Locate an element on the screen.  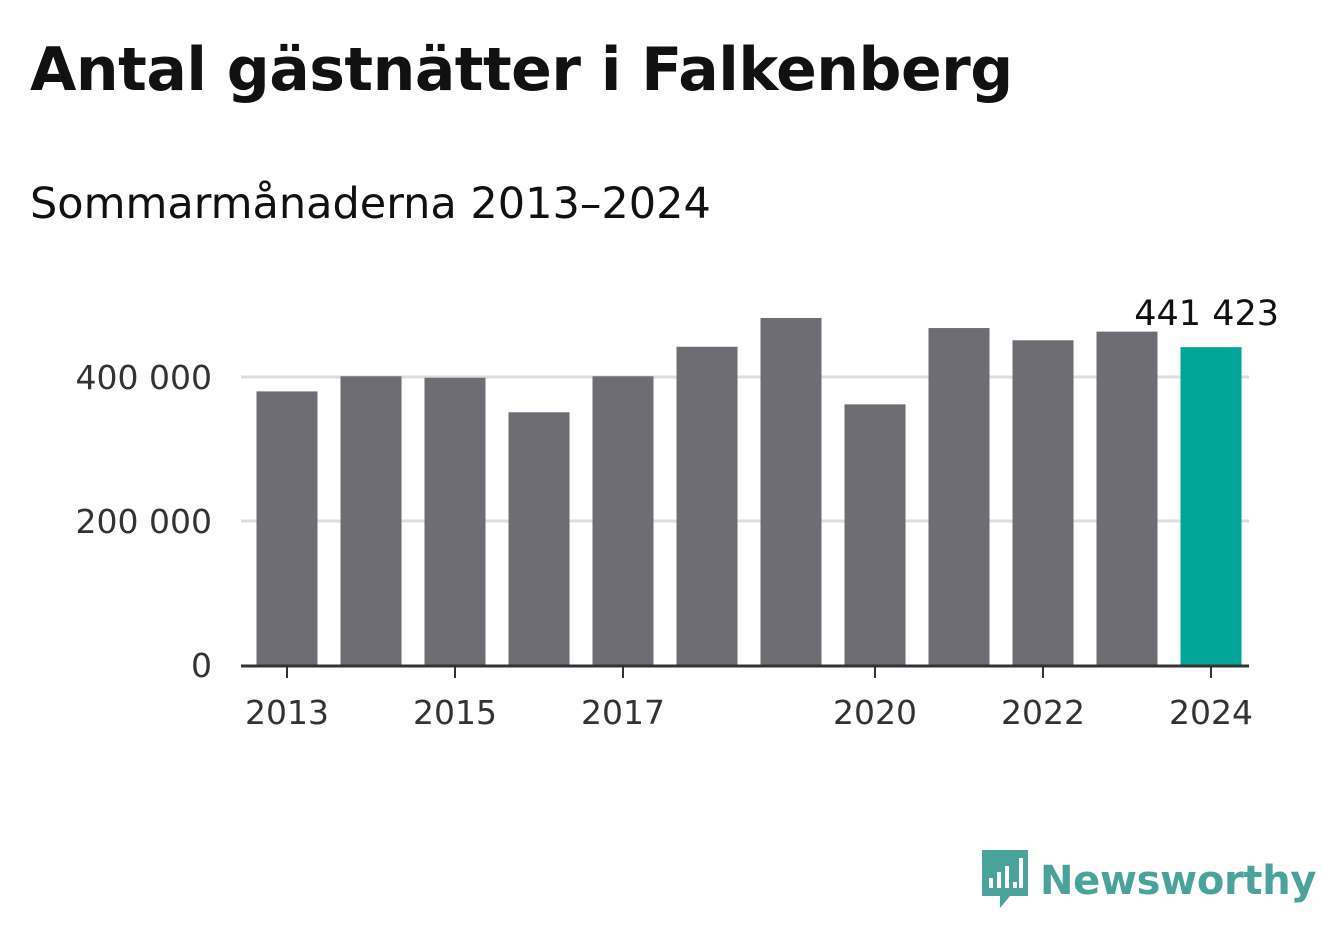
bar-2024 is located at coordinates (1211, 506).